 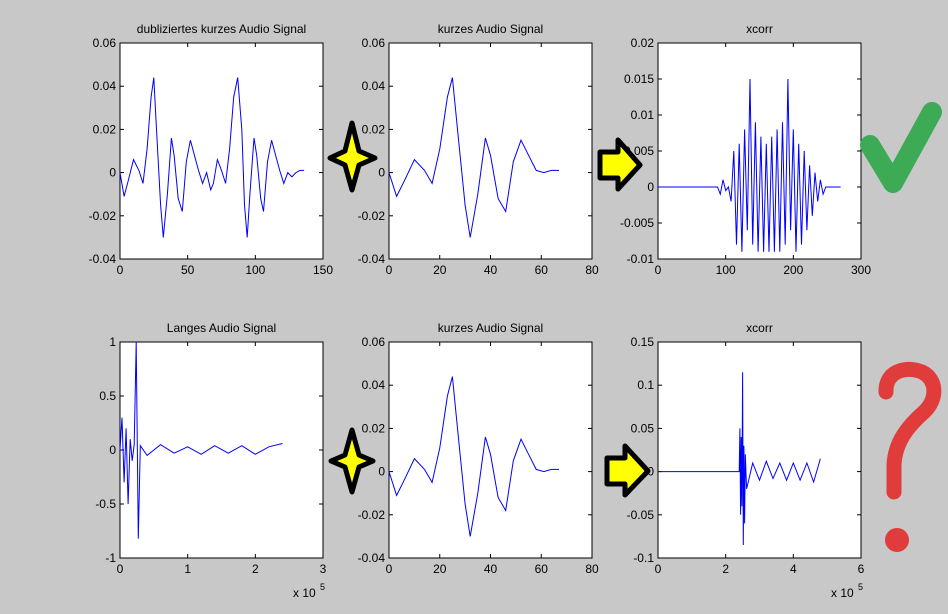 I want to click on y-tick-label: 1, so click(x=112, y=342).